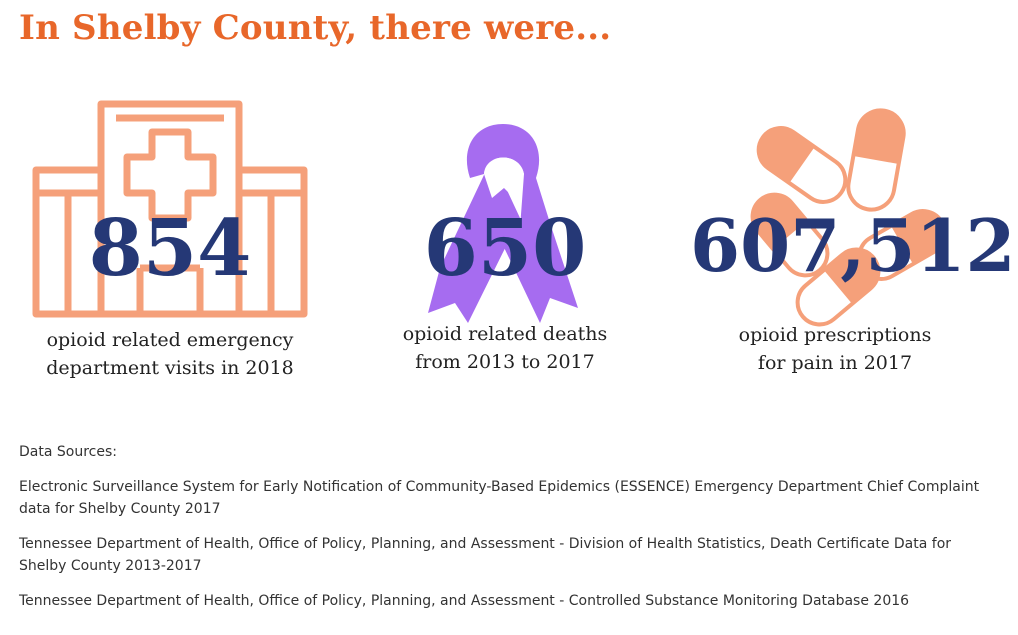  What do you see at coordinates (170, 368) in the screenshot?
I see `stat-caption-line2: department visits in 2018` at bounding box center [170, 368].